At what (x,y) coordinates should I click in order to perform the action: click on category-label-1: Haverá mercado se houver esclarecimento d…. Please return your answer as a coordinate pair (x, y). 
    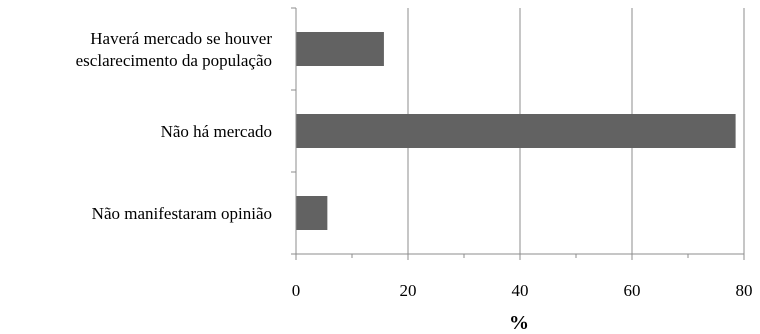
    Looking at the image, I should click on (174, 49).